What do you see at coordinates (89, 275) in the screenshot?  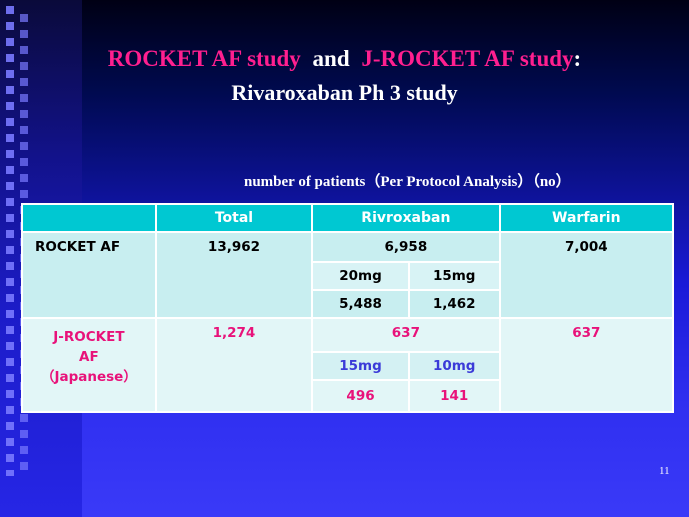 I see `rocket-label: ROCKET AF` at bounding box center [89, 275].